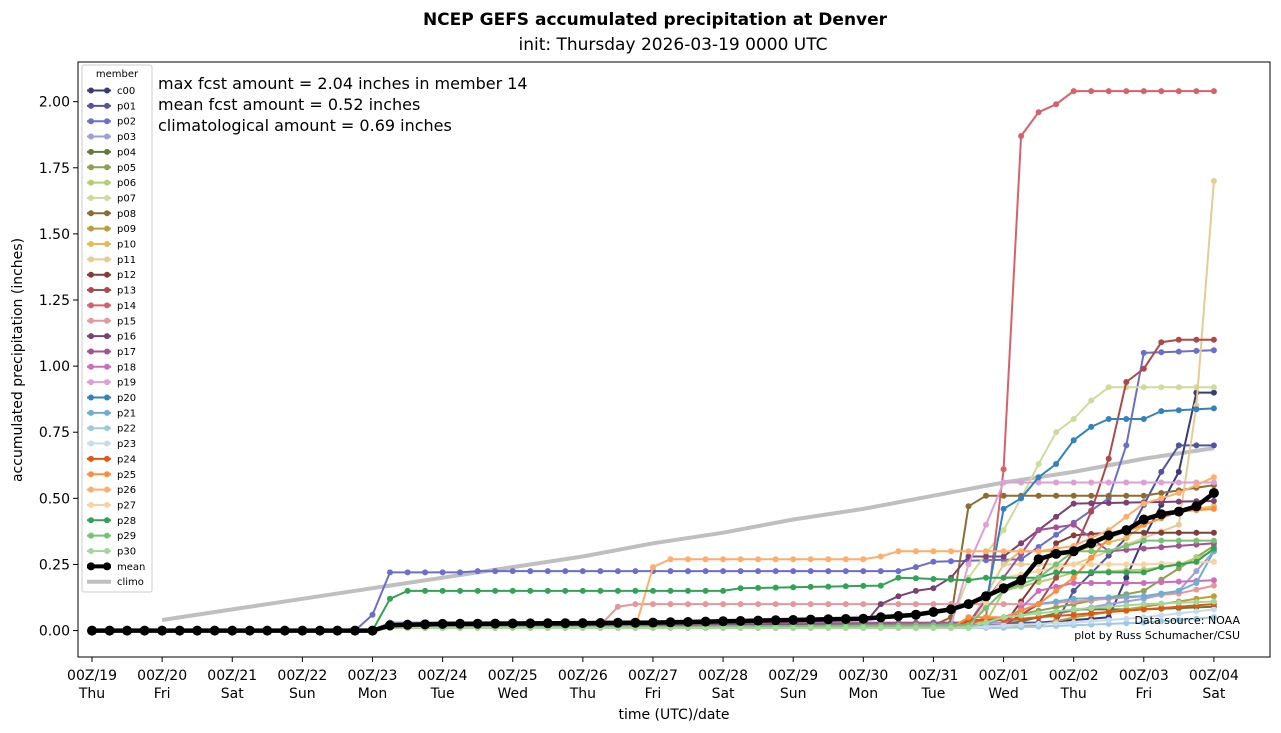  I want to click on x-tick-date: 00Z/03, so click(1144, 676).